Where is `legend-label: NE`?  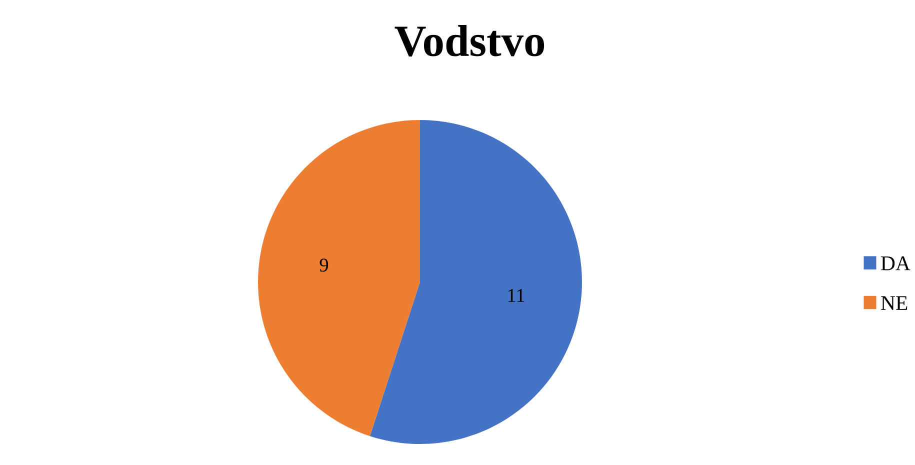 legend-label: NE is located at coordinates (894, 303).